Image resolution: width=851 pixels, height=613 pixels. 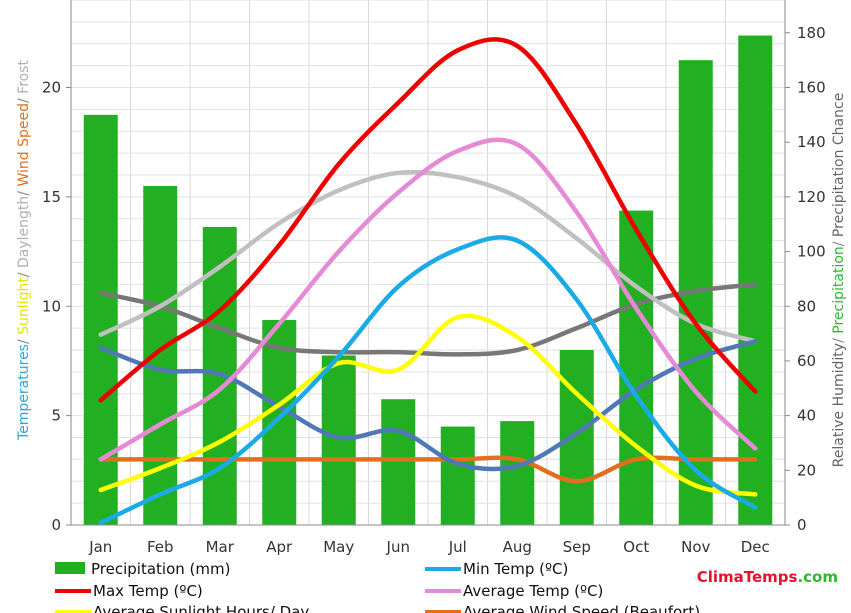 What do you see at coordinates (636, 547) in the screenshot?
I see `x-tick-label: Oct` at bounding box center [636, 547].